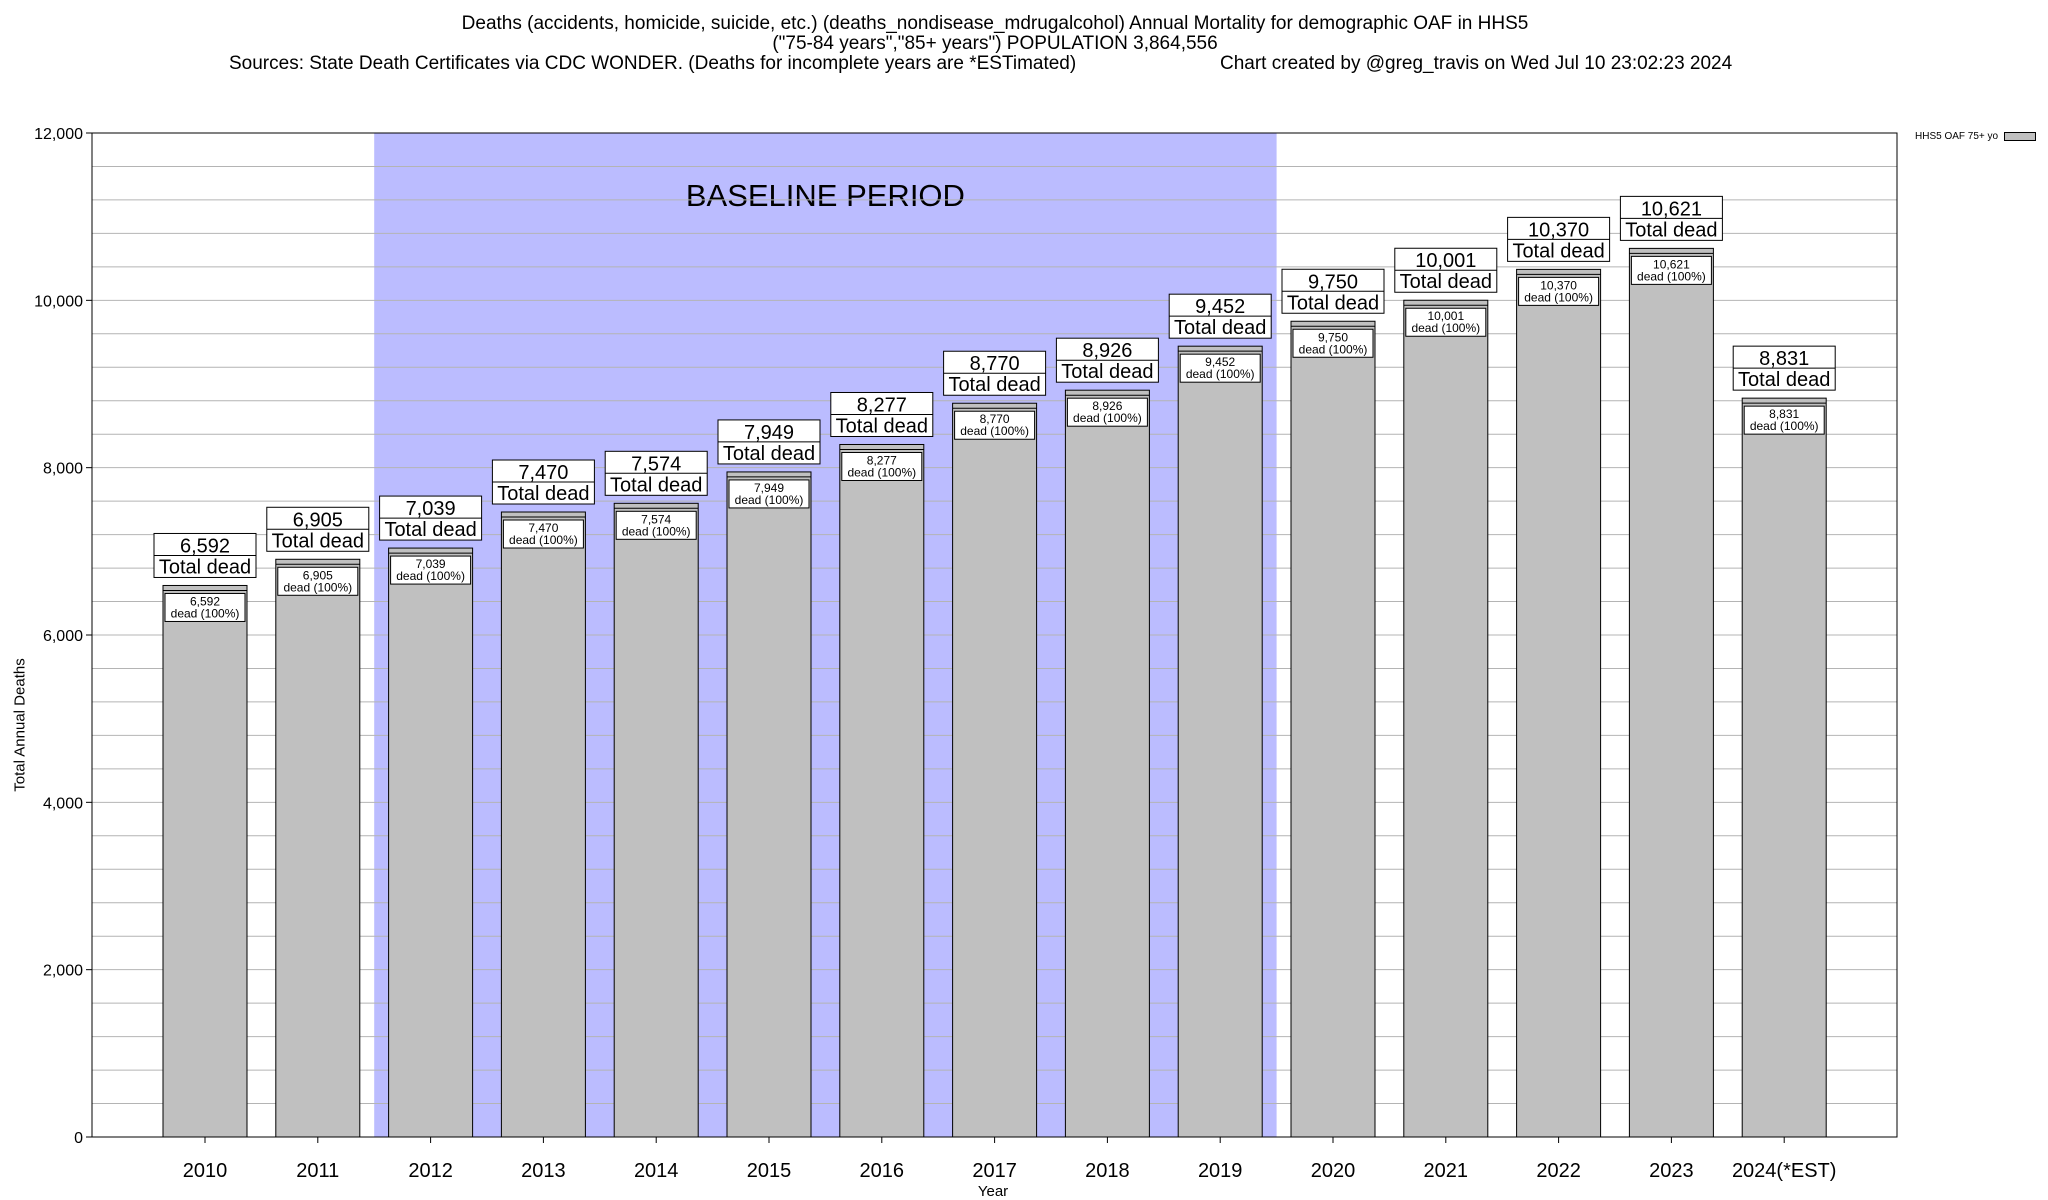  I want to click on y-tick-label: 4,000, so click(63, 803).